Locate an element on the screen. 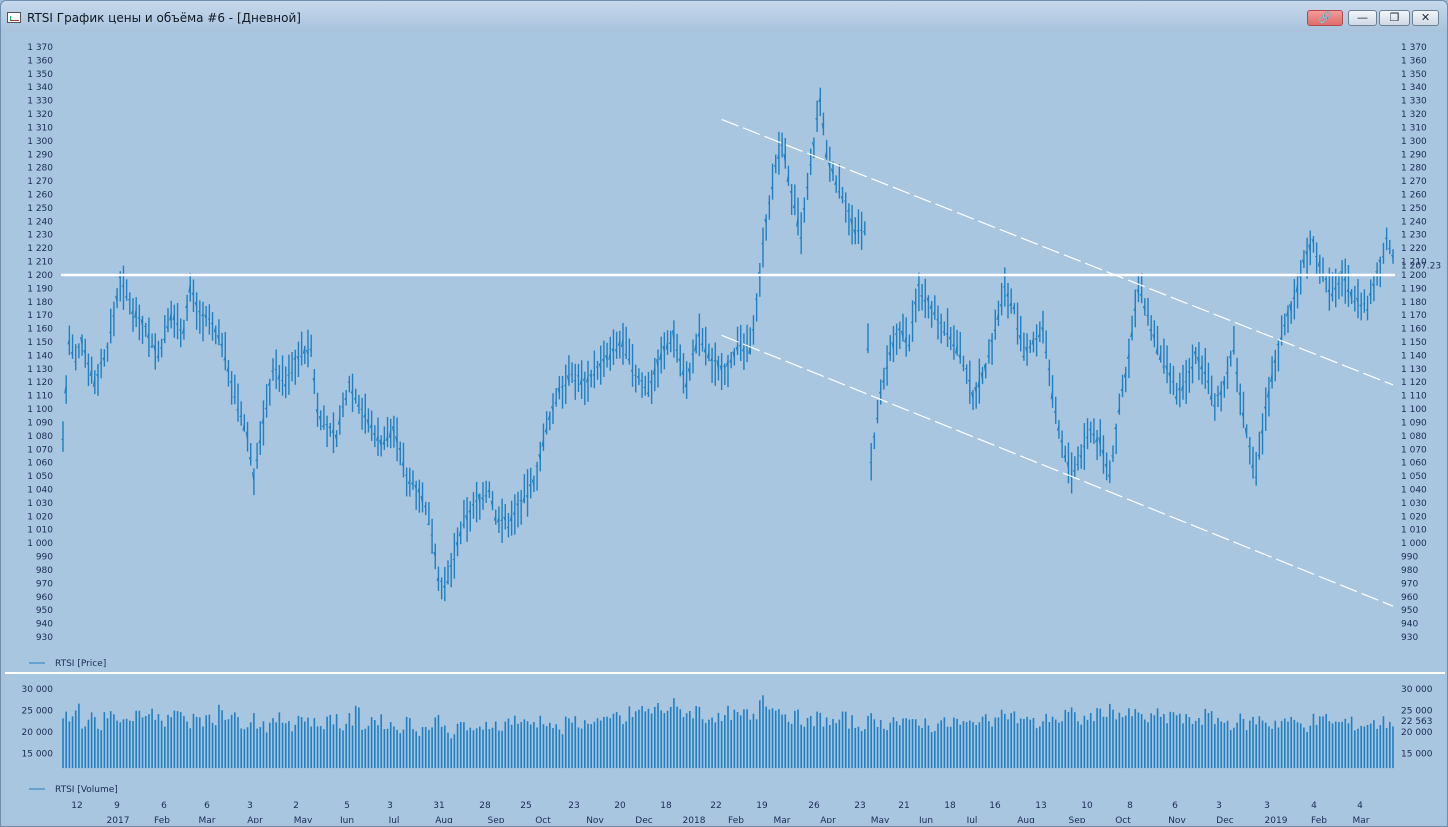 Image resolution: width=1448 pixels, height=827 pixels. x-month-label: Nov is located at coordinates (595, 819).